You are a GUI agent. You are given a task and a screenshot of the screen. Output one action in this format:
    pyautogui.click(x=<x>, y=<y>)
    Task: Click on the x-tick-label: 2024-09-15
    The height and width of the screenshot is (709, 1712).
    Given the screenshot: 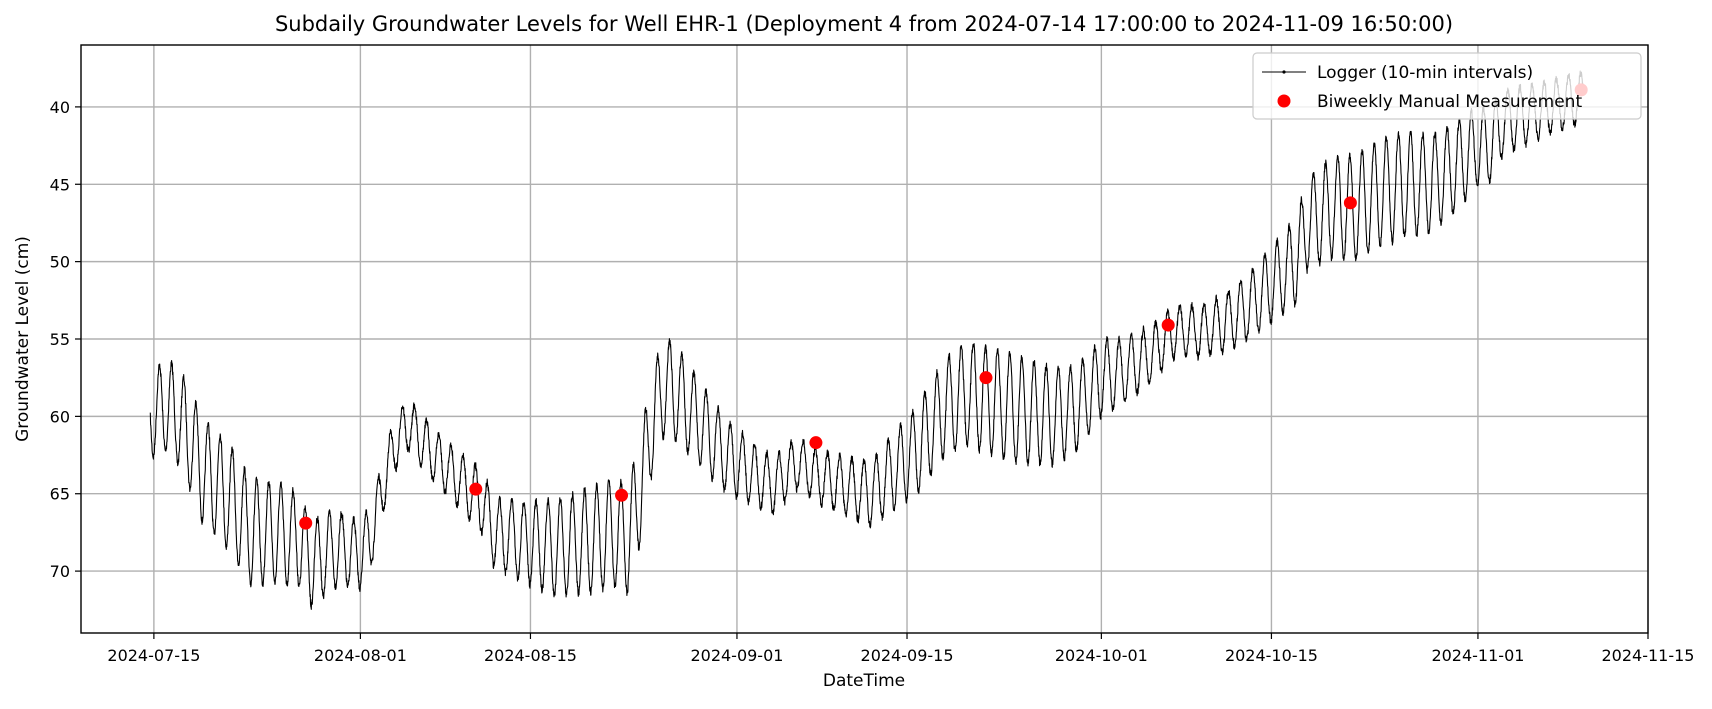 What is the action you would take?
    pyautogui.click(x=907, y=655)
    